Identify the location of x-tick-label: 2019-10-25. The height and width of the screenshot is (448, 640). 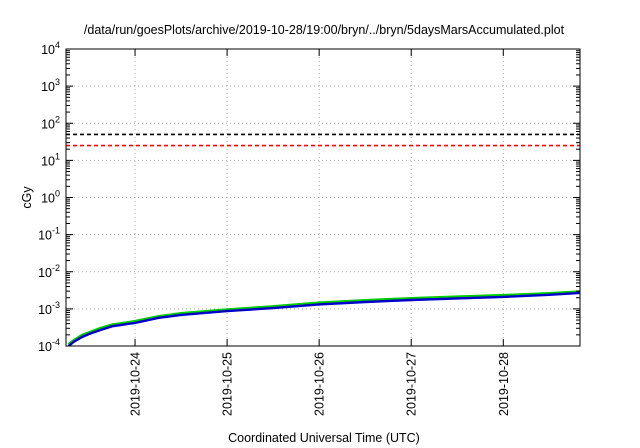
(228, 384).